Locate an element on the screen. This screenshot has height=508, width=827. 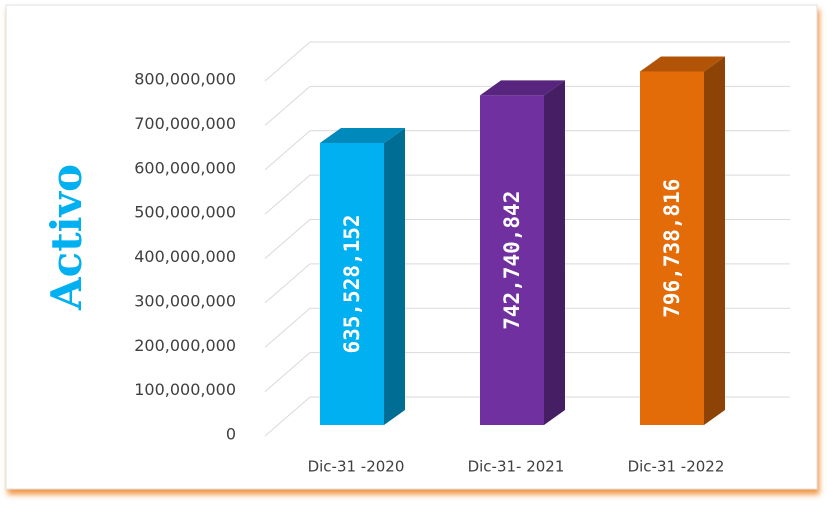
value-label: 742,740,842 is located at coordinates (512, 260).